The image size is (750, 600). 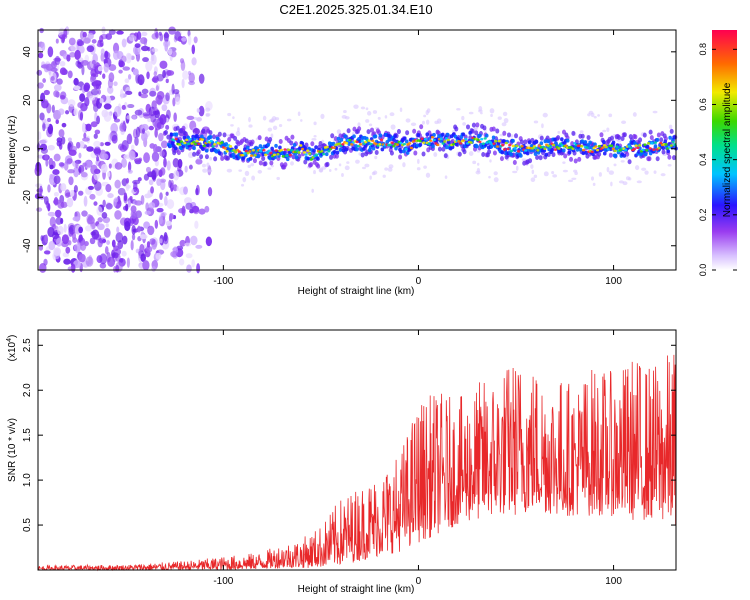 What do you see at coordinates (27, 100) in the screenshot?
I see `top-y-tick-label: 20` at bounding box center [27, 100].